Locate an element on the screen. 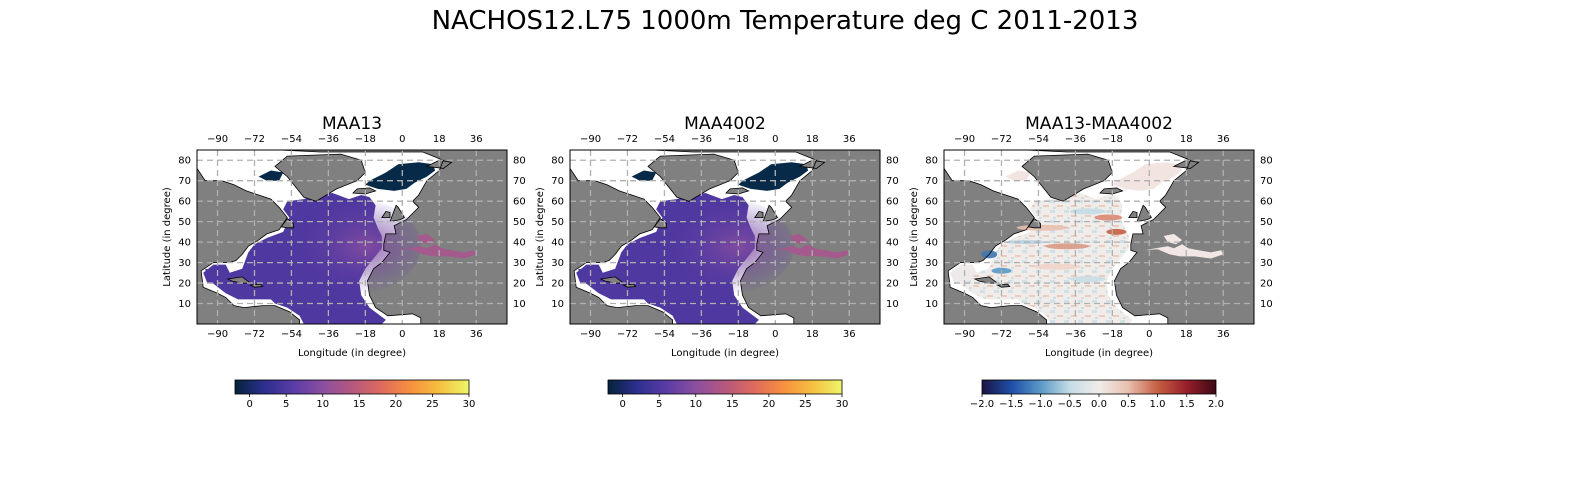  colorbar-tick-label: 5 is located at coordinates (659, 404).